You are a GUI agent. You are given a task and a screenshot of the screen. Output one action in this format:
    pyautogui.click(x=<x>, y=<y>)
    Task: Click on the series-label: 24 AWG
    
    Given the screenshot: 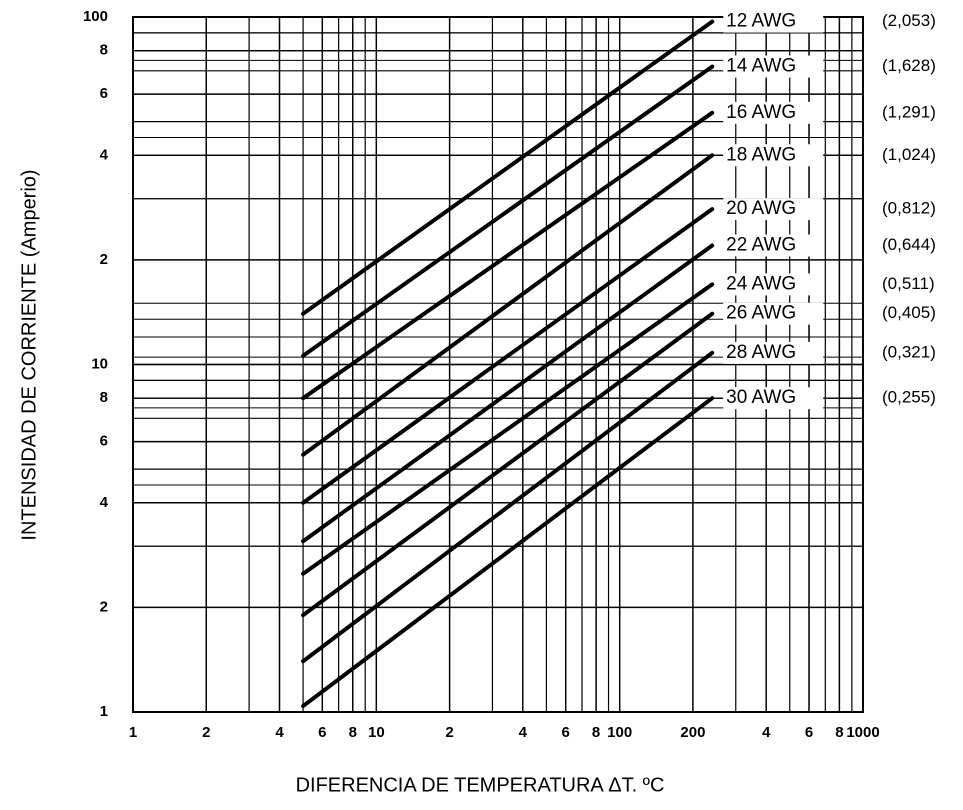 What is the action you would take?
    pyautogui.click(x=761, y=283)
    